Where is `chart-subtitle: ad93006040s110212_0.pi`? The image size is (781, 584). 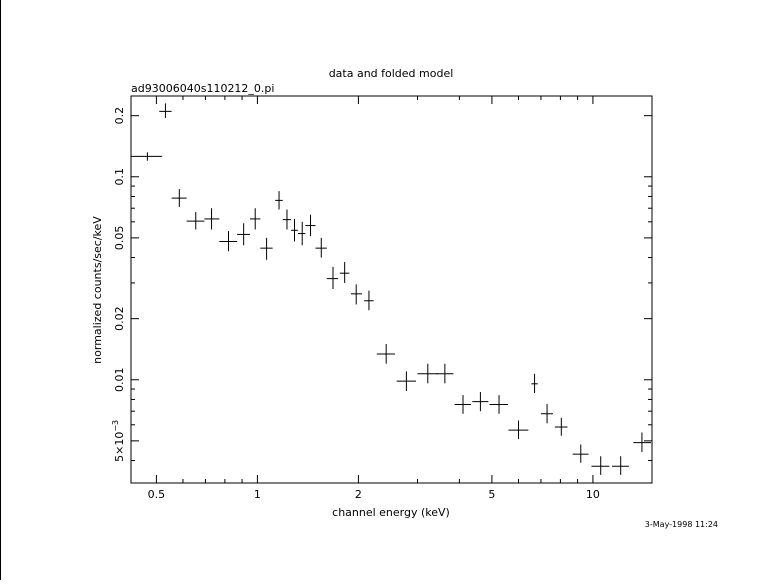
chart-subtitle: ad93006040s110212_0.pi is located at coordinates (202, 88).